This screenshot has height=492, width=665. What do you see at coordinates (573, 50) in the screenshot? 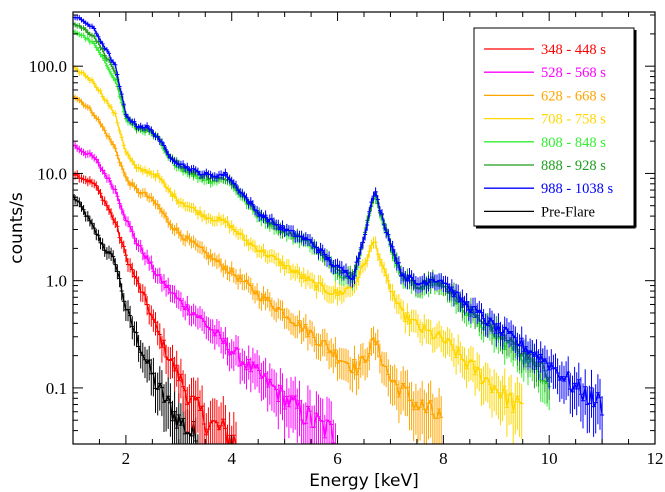
I see `legend-label: 348 - 448 s` at bounding box center [573, 50].